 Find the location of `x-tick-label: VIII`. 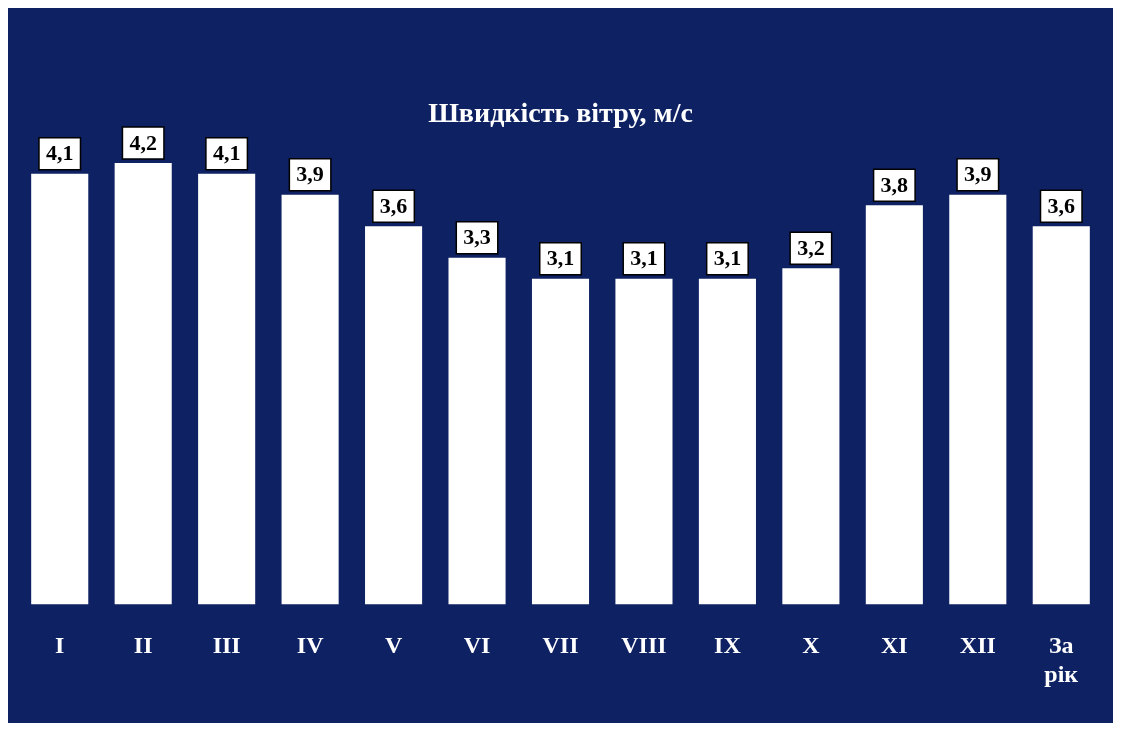

x-tick-label: VIII is located at coordinates (644, 645).